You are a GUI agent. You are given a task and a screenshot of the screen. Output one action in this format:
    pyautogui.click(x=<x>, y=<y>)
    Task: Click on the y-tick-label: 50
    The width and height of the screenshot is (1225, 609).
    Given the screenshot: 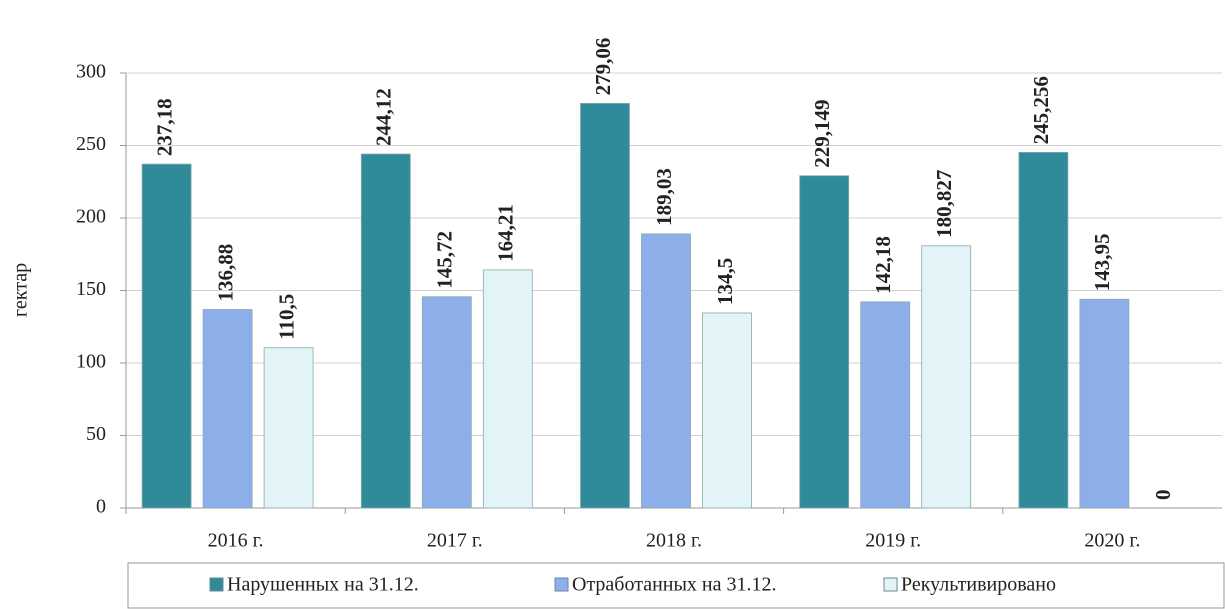 What is the action you would take?
    pyautogui.click(x=96, y=434)
    